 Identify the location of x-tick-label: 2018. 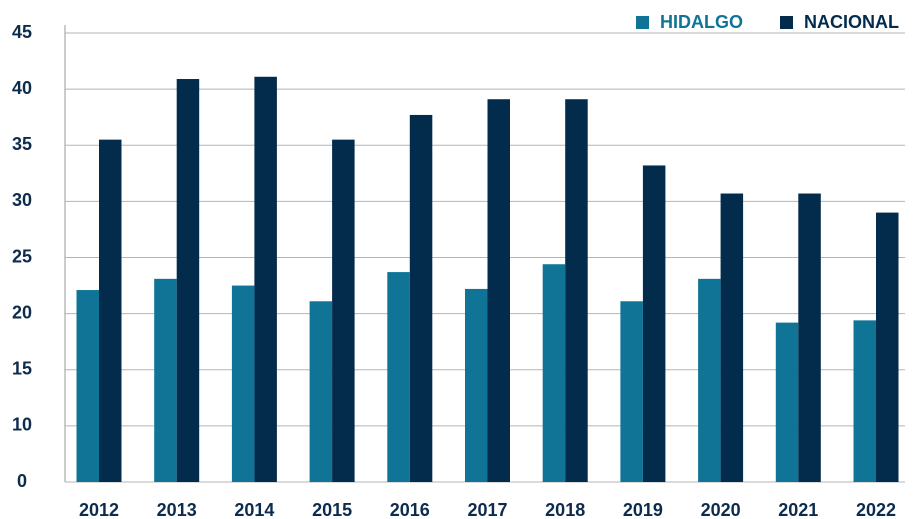
(565, 509).